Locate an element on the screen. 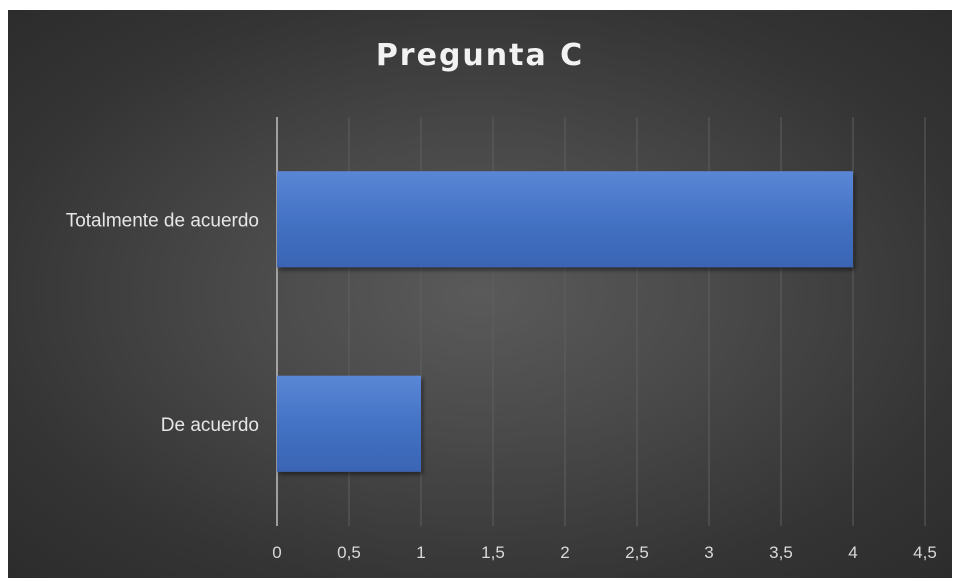  category-label: De acuerdo is located at coordinates (210, 425).